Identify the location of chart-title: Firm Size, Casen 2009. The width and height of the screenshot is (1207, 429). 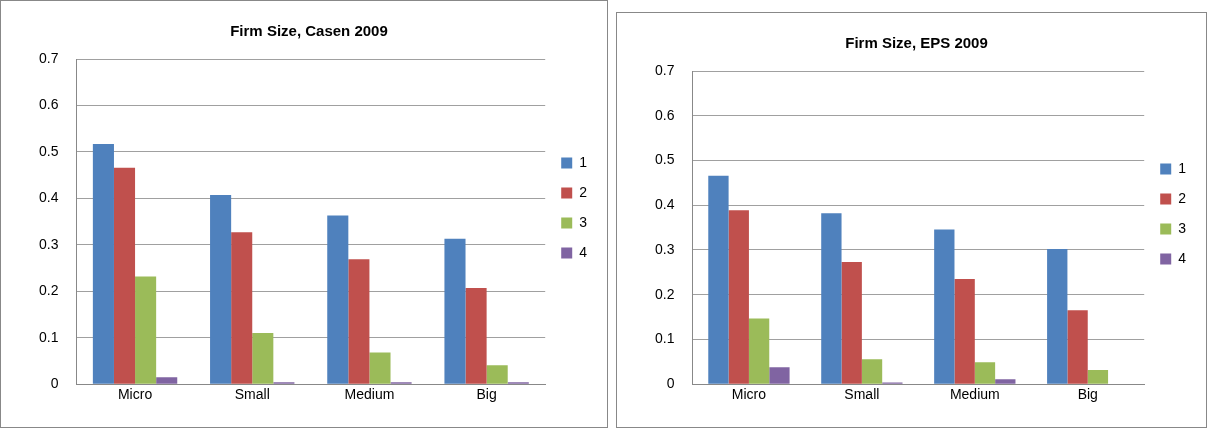
(309, 31).